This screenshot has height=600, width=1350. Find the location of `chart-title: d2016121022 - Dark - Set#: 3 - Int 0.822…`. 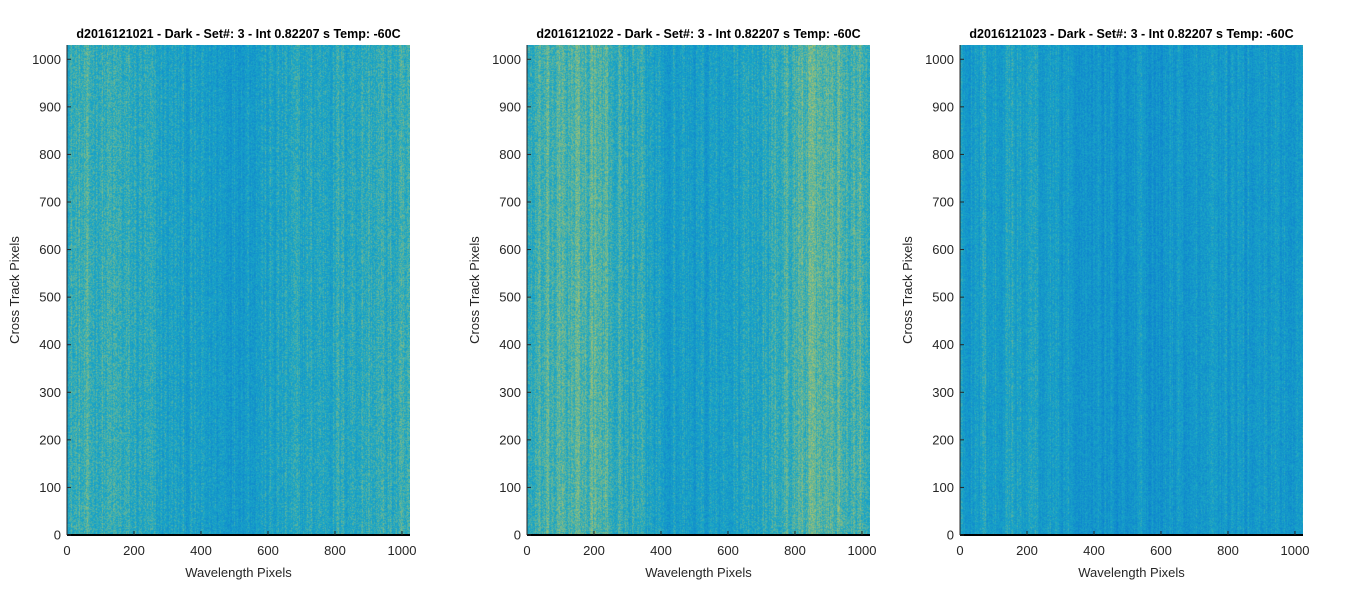

chart-title: d2016121022 - Dark - Set#: 3 - Int 0.822… is located at coordinates (698, 34).